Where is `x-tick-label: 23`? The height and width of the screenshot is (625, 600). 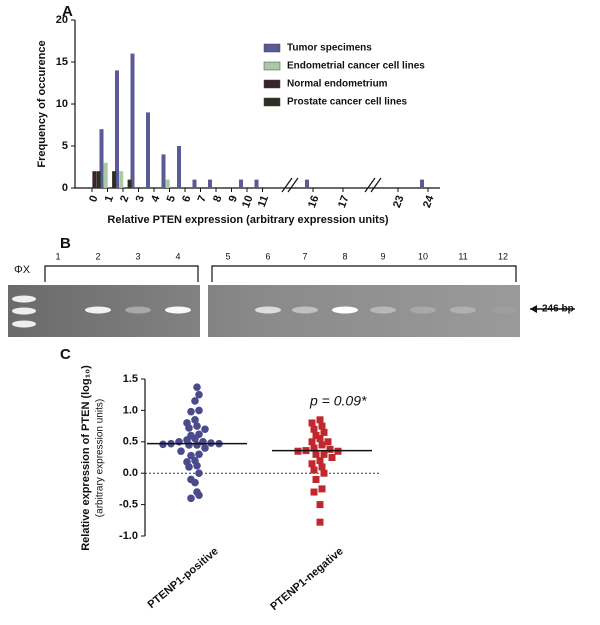 x-tick-label: 23 is located at coordinates (398, 202).